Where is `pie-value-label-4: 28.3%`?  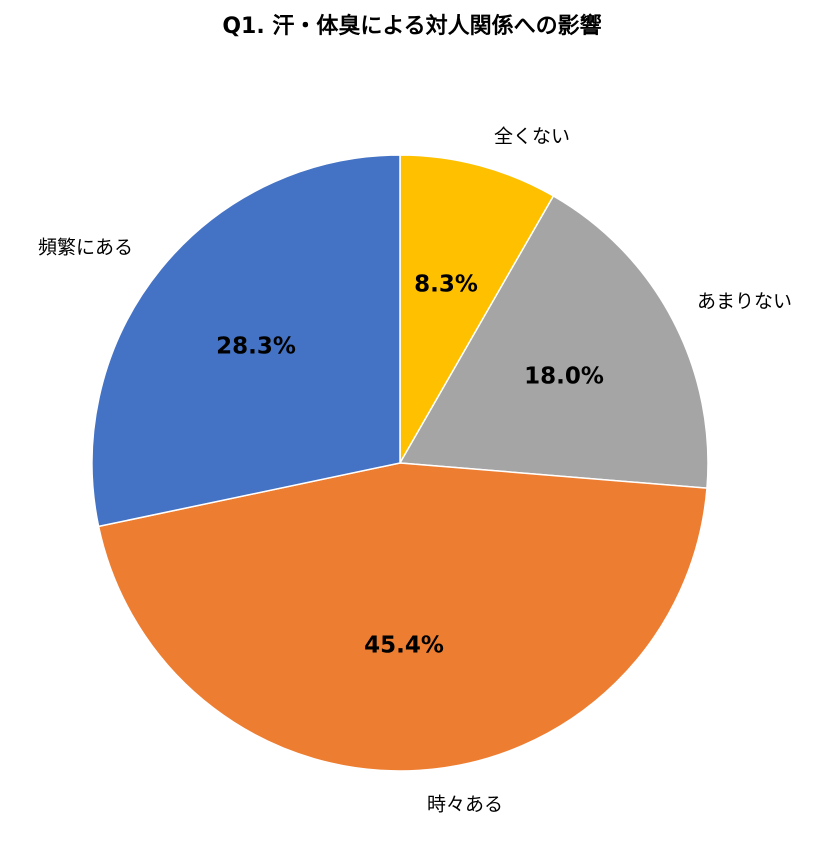
pie-value-label-4: 28.3% is located at coordinates (256, 347).